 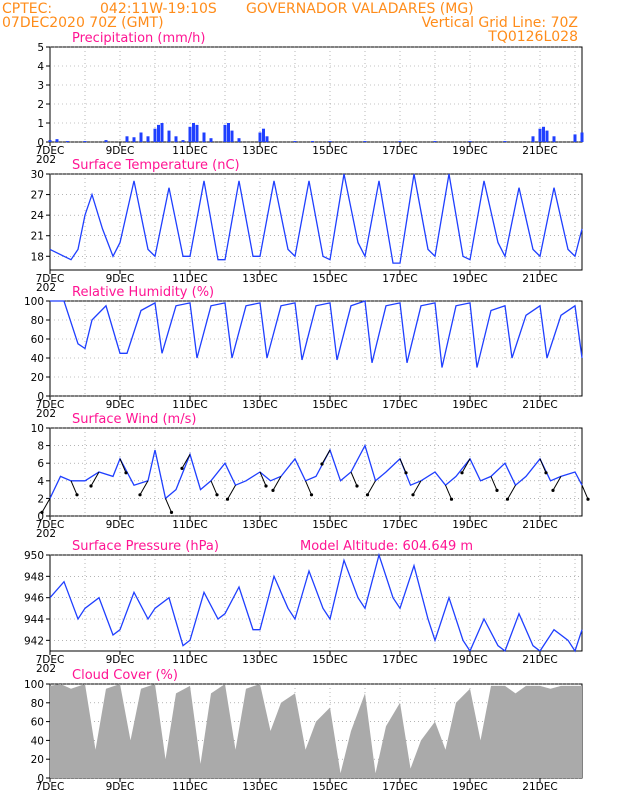 What do you see at coordinates (316, 472) in the screenshot?
I see `panel-frame` at bounding box center [316, 472].